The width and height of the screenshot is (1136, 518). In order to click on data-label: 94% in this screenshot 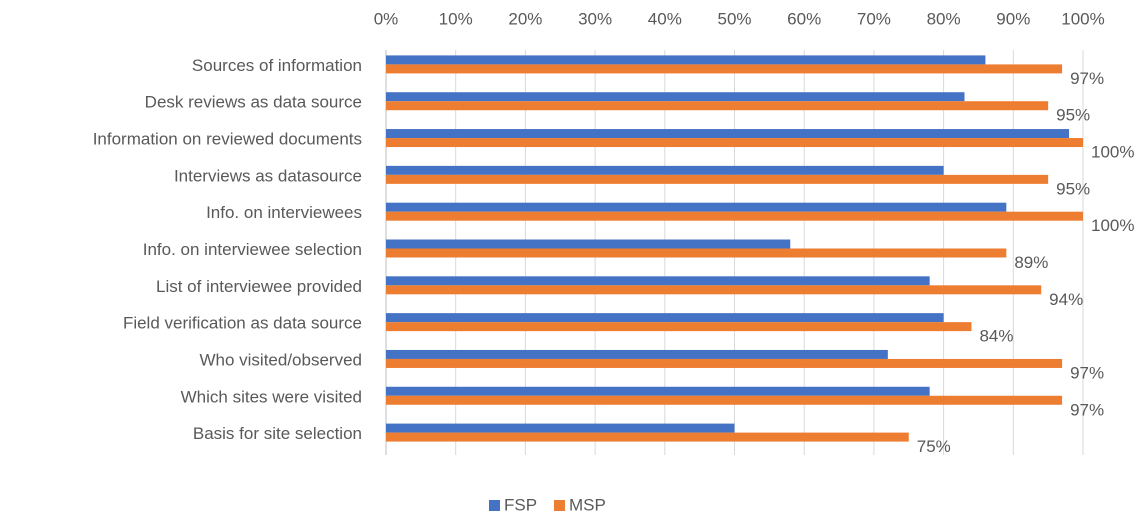, I will do `click(1066, 299)`.